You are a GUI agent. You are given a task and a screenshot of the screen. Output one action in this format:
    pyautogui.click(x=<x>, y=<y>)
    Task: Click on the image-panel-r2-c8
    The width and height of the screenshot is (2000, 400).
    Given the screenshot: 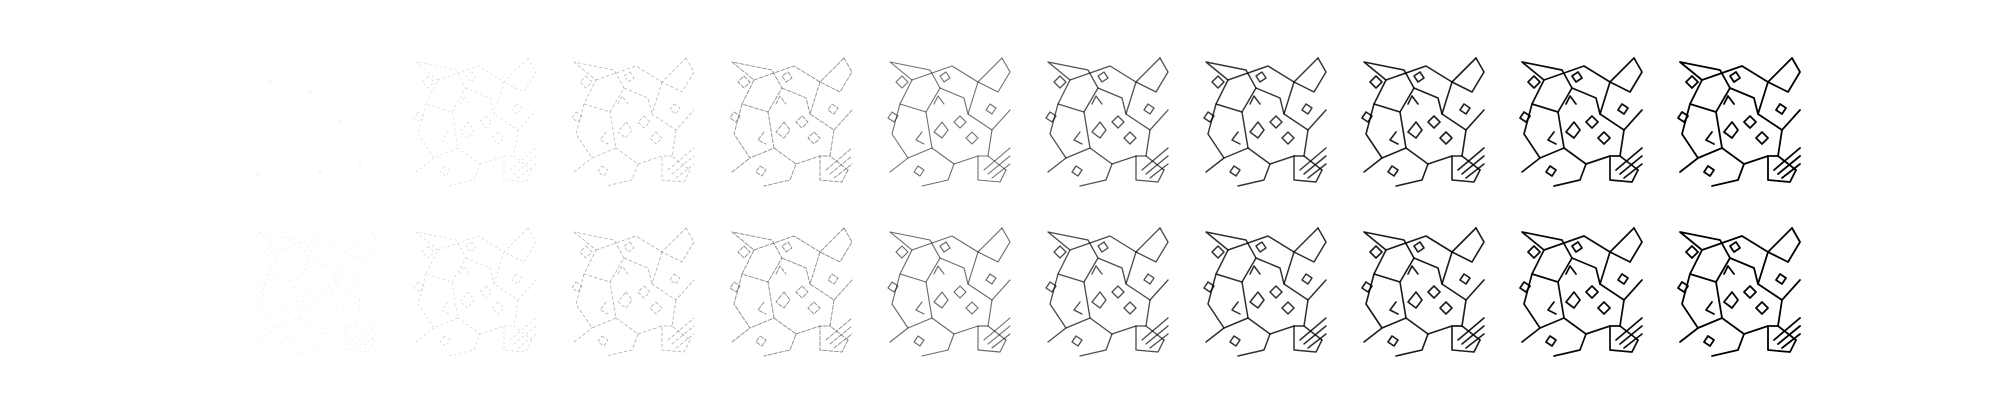 What is the action you would take?
    pyautogui.click(x=1421, y=289)
    